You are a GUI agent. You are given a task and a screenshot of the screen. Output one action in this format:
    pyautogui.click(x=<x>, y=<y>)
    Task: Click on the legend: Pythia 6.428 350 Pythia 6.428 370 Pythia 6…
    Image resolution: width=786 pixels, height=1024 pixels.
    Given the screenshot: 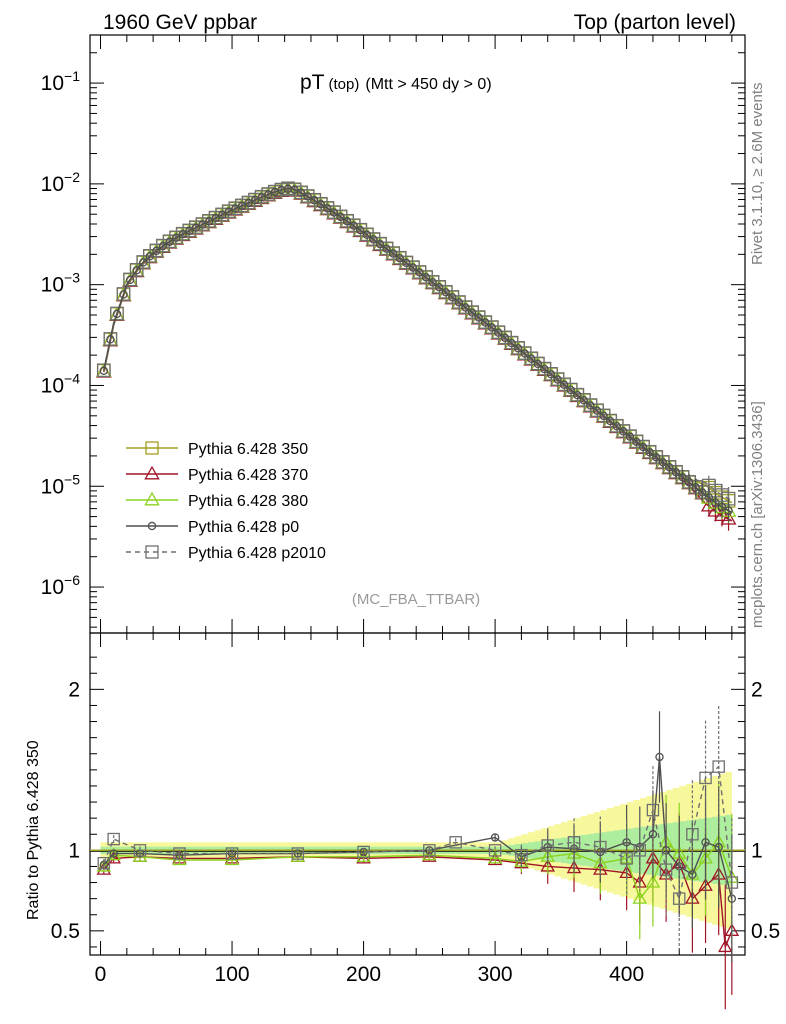 What is the action you would take?
    pyautogui.click(x=226, y=501)
    